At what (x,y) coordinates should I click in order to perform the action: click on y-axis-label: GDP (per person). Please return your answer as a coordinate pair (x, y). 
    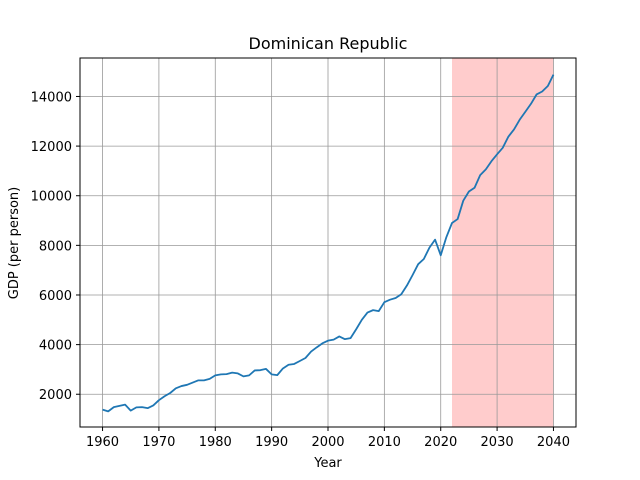
    Looking at the image, I should click on (14, 243).